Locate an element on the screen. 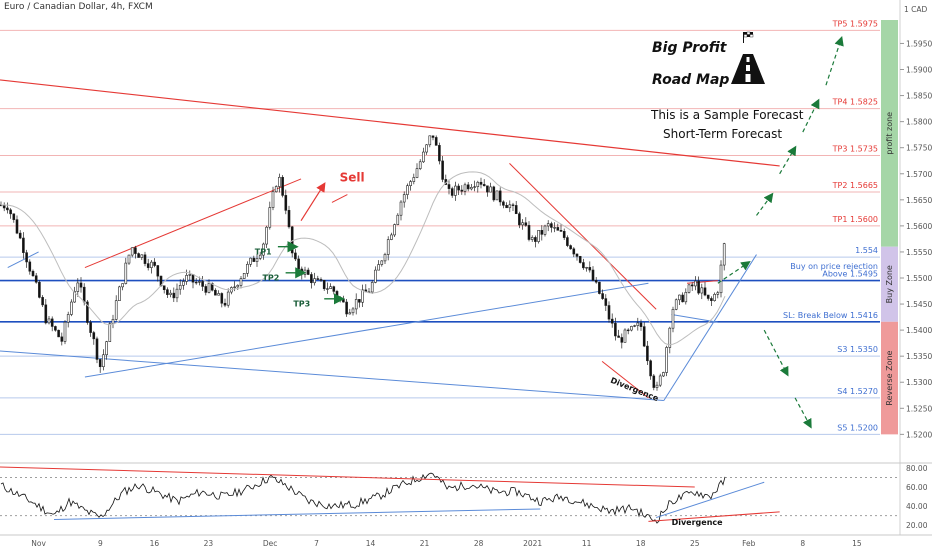 The height and width of the screenshot is (555, 932). price-tick-label: 1.5950 is located at coordinates (919, 43).